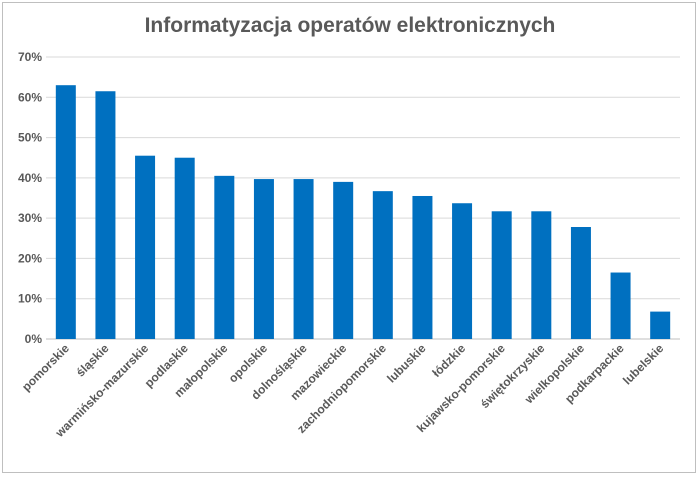 Image resolution: width=700 pixels, height=477 pixels. What do you see at coordinates (449, 360) in the screenshot?
I see `x-tick-label: łódzkie` at bounding box center [449, 360].